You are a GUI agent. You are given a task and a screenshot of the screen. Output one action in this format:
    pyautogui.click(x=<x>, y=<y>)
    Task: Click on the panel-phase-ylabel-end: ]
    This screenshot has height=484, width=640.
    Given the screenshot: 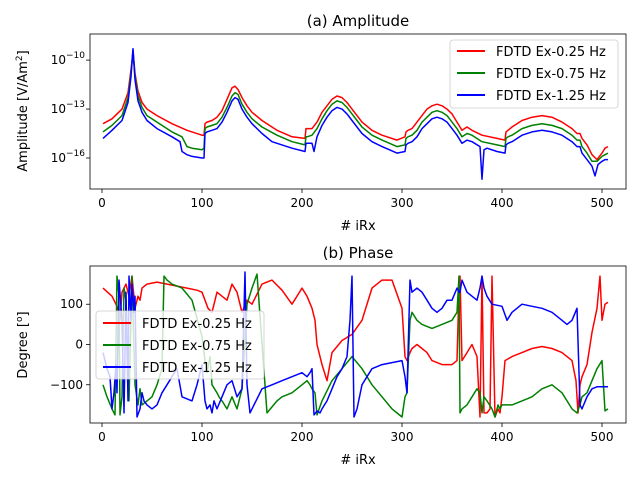 What is the action you would take?
    pyautogui.click(x=23, y=313)
    